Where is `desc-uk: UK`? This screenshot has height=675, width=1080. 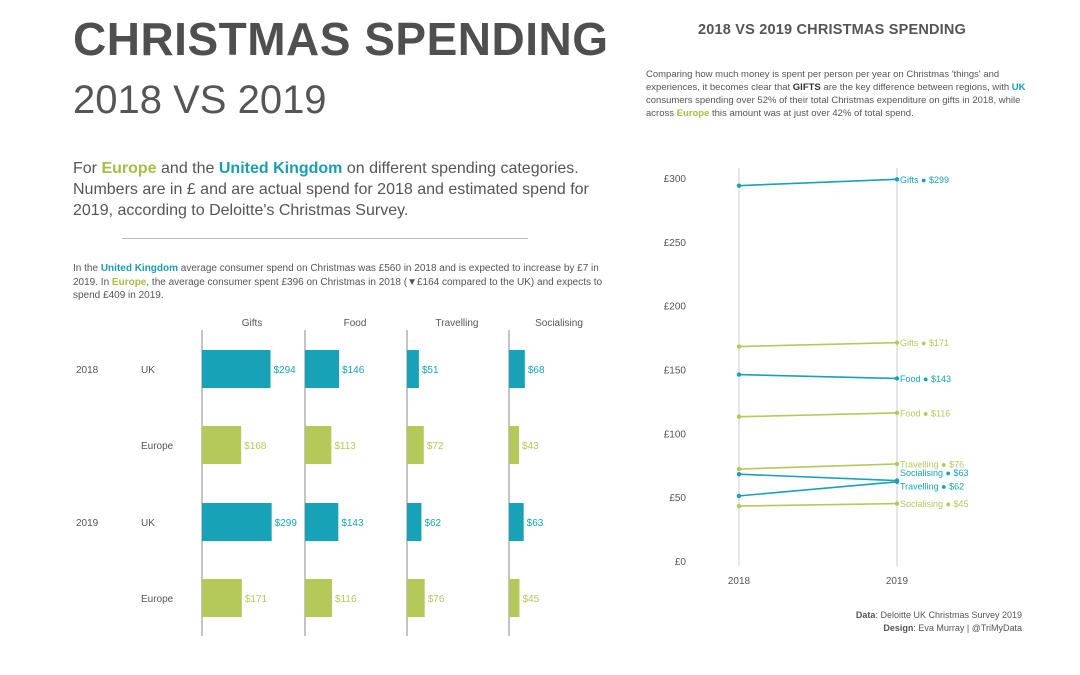 desc-uk: UK is located at coordinates (1018, 87).